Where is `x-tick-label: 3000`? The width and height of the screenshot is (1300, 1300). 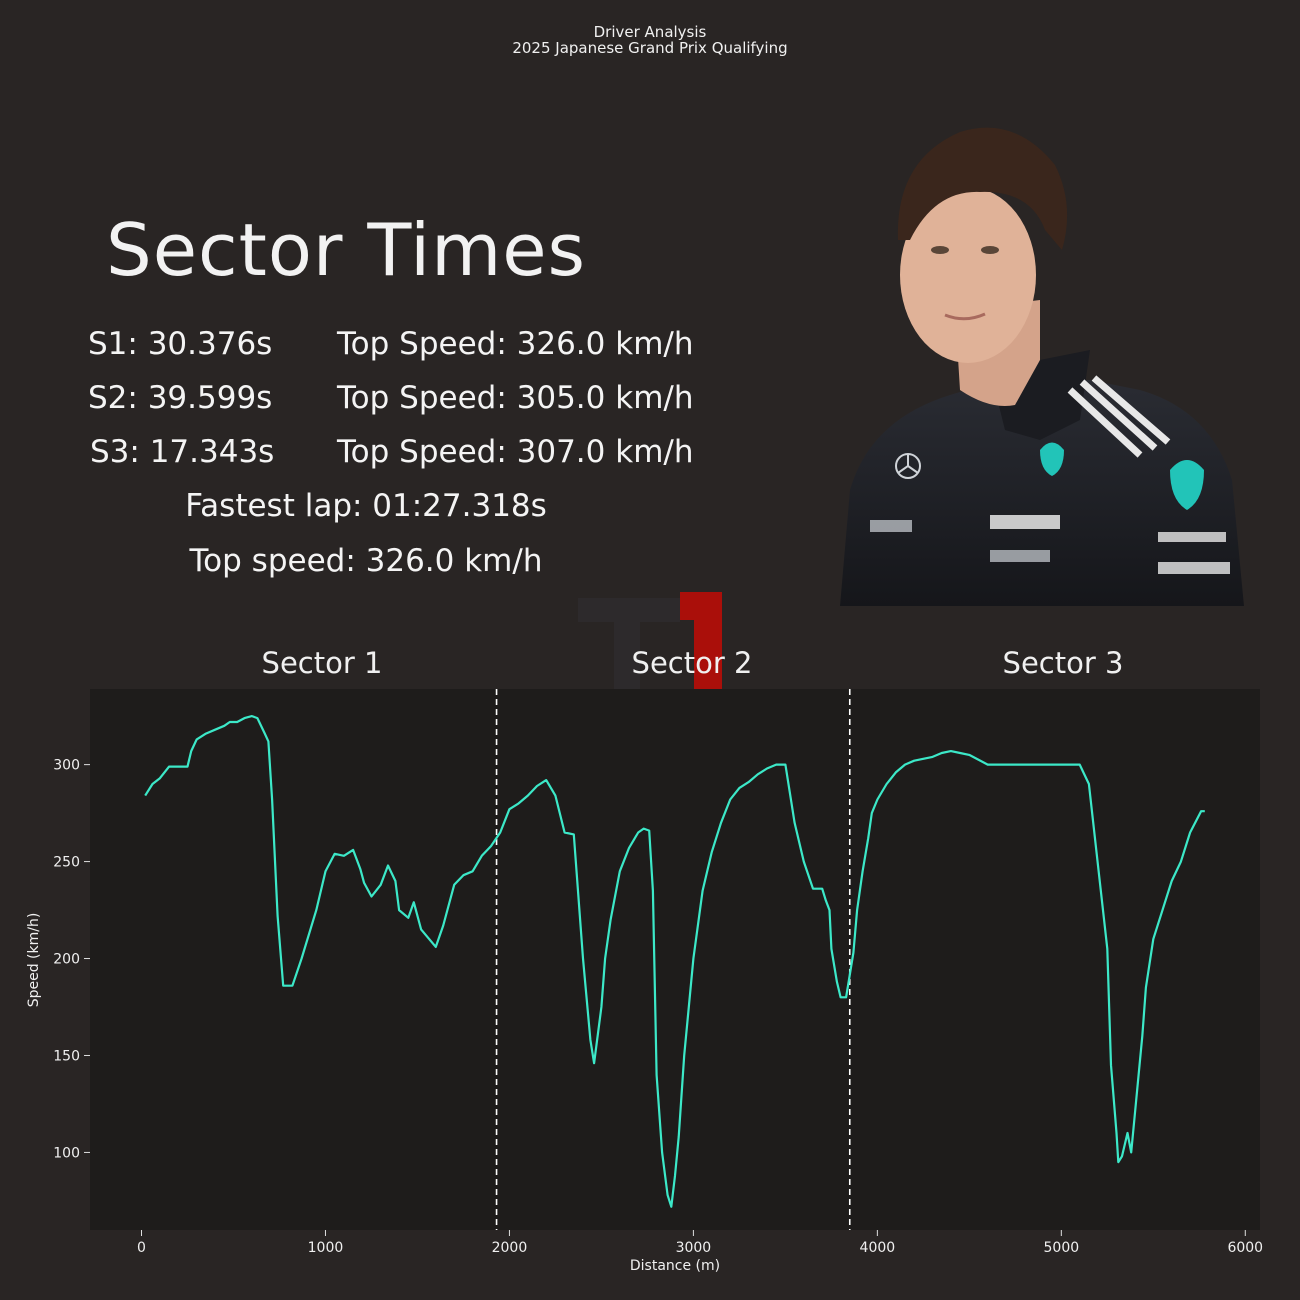
x-tick-label: 3000 is located at coordinates (694, 1248).